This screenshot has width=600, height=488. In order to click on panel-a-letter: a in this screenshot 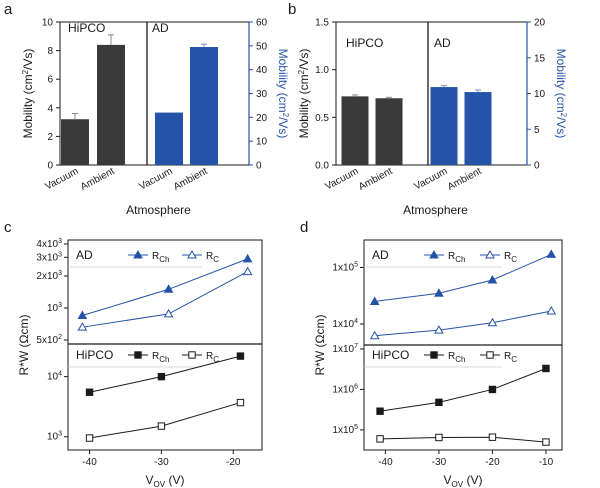, I will do `click(8, 9)`.